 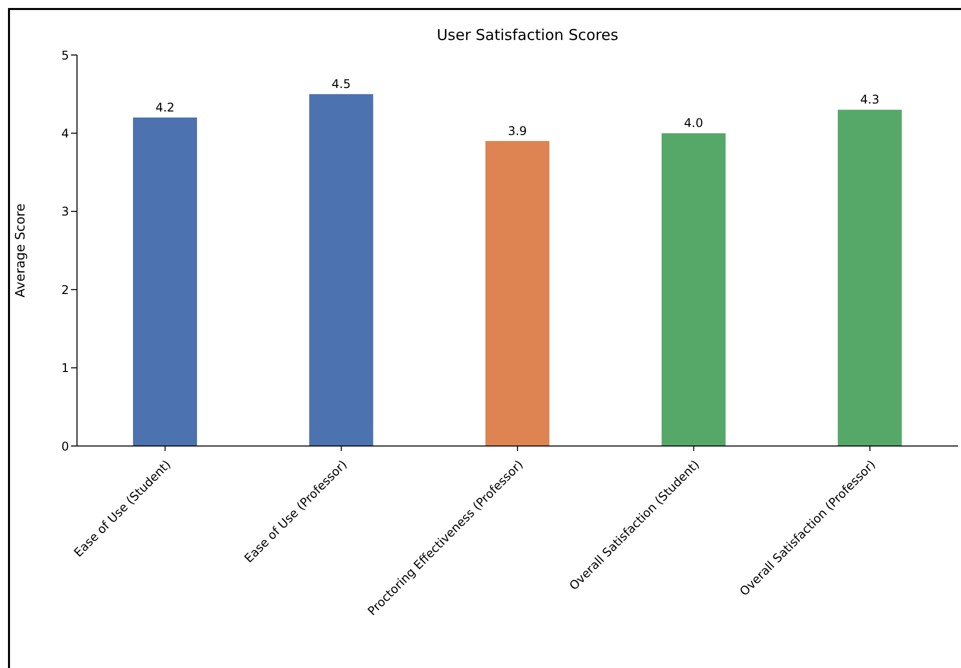 What do you see at coordinates (870, 99) in the screenshot?
I see `data-label: 4.3` at bounding box center [870, 99].